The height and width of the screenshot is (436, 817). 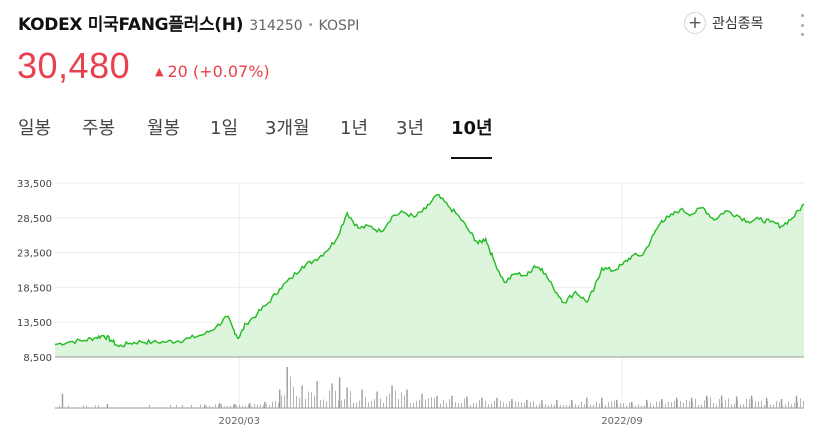 What do you see at coordinates (159, 71) in the screenshot?
I see `up-arrow-icon: ▲` at bounding box center [159, 71].